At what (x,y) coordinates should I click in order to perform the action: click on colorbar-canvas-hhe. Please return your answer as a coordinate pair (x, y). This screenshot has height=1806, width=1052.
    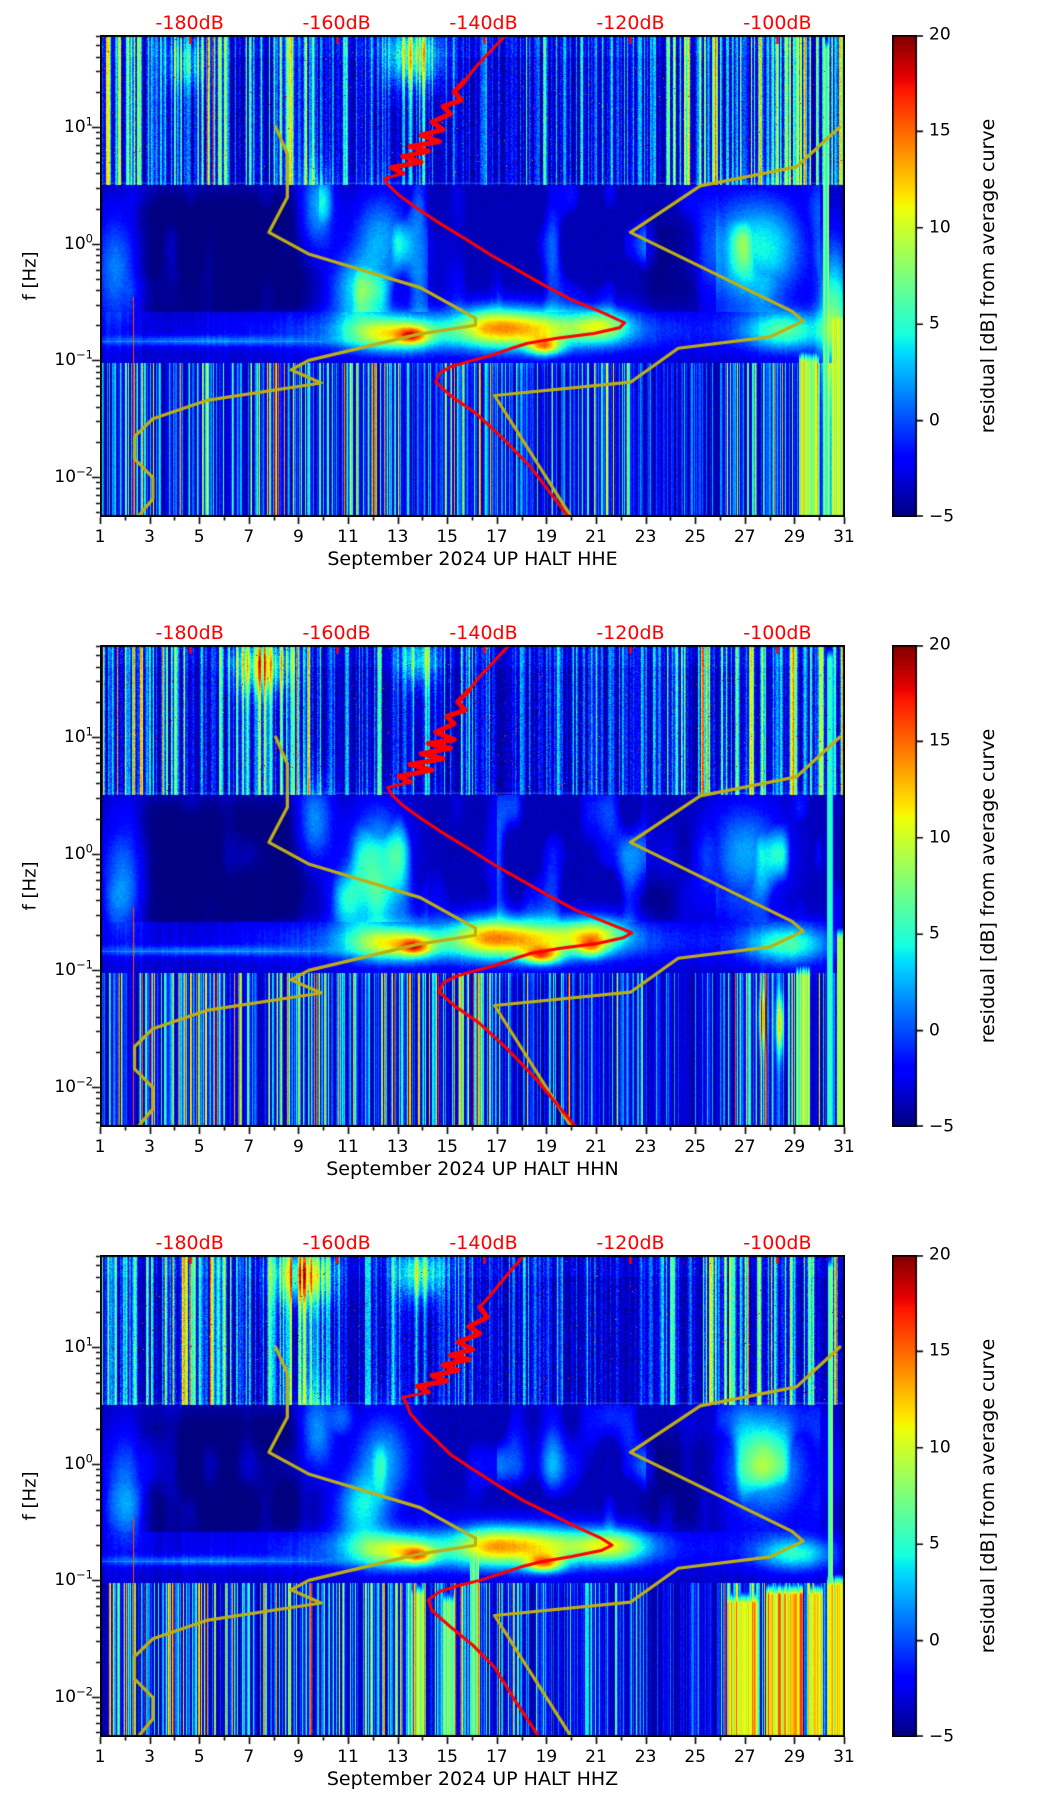
    Looking at the image, I should click on (909, 276).